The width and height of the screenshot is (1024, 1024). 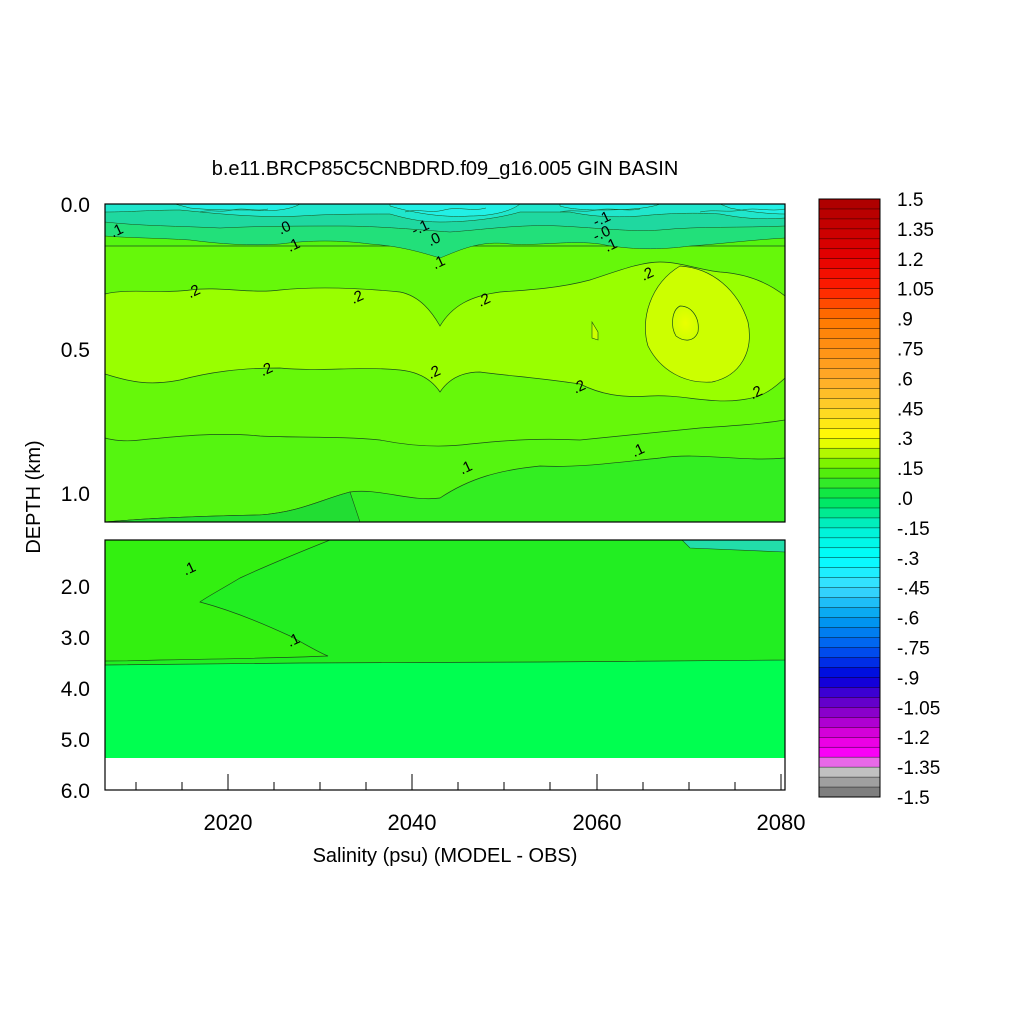 I want to click on colorbar-label-17: -1.05, so click(x=918, y=708).